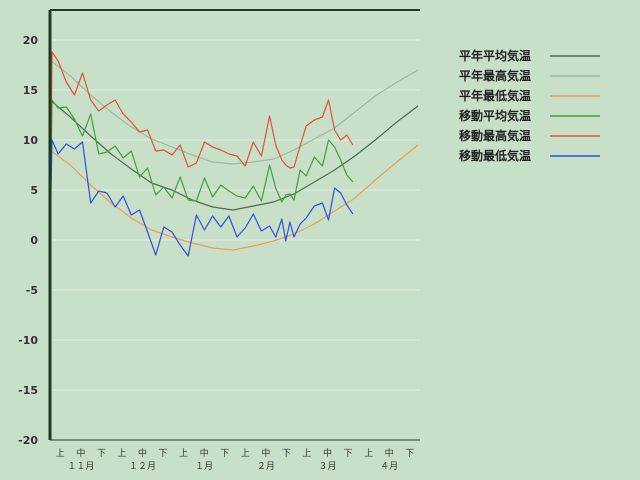 The height and width of the screenshot is (480, 640). I want to click on y-tick-label: -5, so click(32, 290).